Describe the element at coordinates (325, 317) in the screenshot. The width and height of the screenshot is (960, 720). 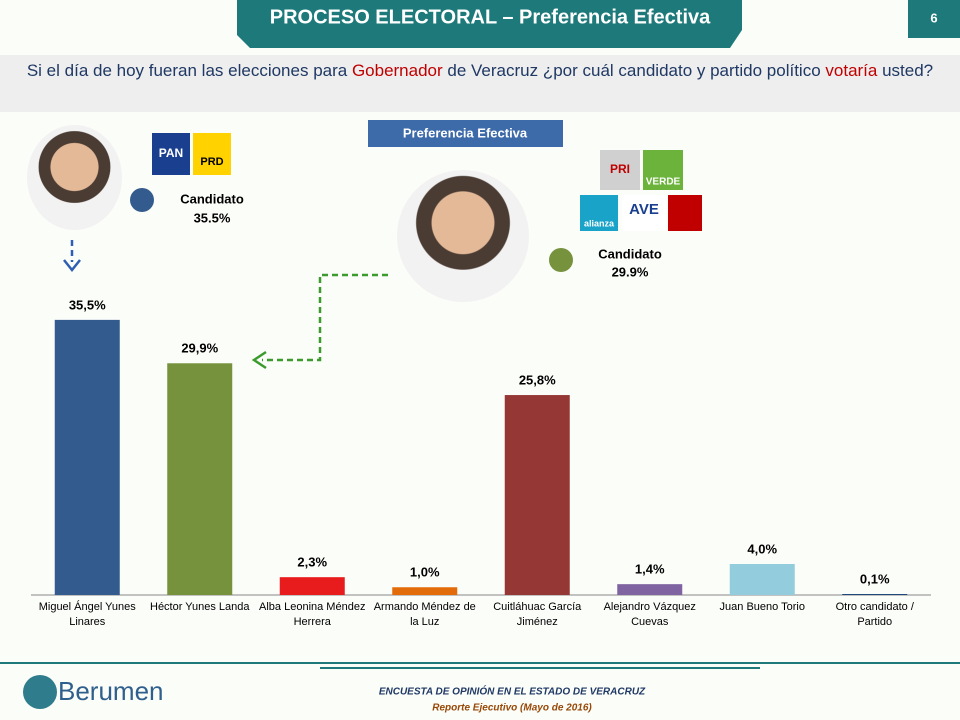
I see `arrow` at that location.